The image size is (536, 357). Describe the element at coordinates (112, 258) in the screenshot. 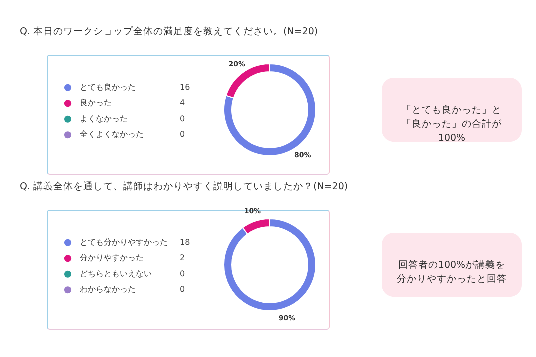

I see `legend-label: 分かりやすかった` at that location.